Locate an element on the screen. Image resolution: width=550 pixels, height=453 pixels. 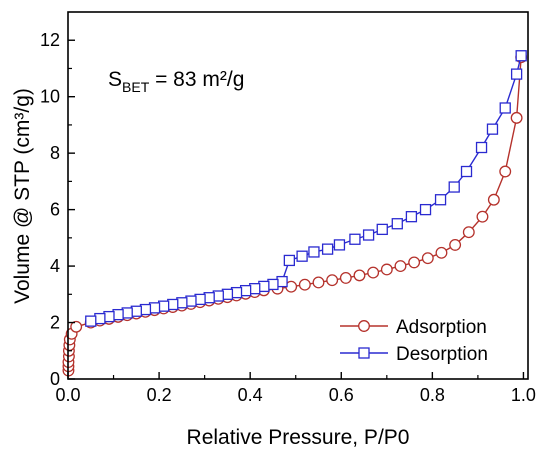
x-tick-label: 0.6 is located at coordinates (341, 395).